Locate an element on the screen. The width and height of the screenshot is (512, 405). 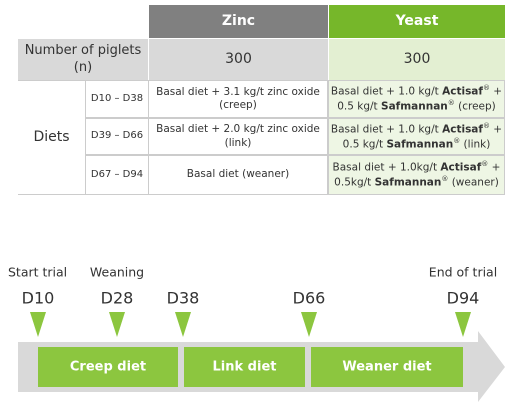
cell-line: Basal diet + 3.1 kg/t zinc oxide is located at coordinates (238, 92).